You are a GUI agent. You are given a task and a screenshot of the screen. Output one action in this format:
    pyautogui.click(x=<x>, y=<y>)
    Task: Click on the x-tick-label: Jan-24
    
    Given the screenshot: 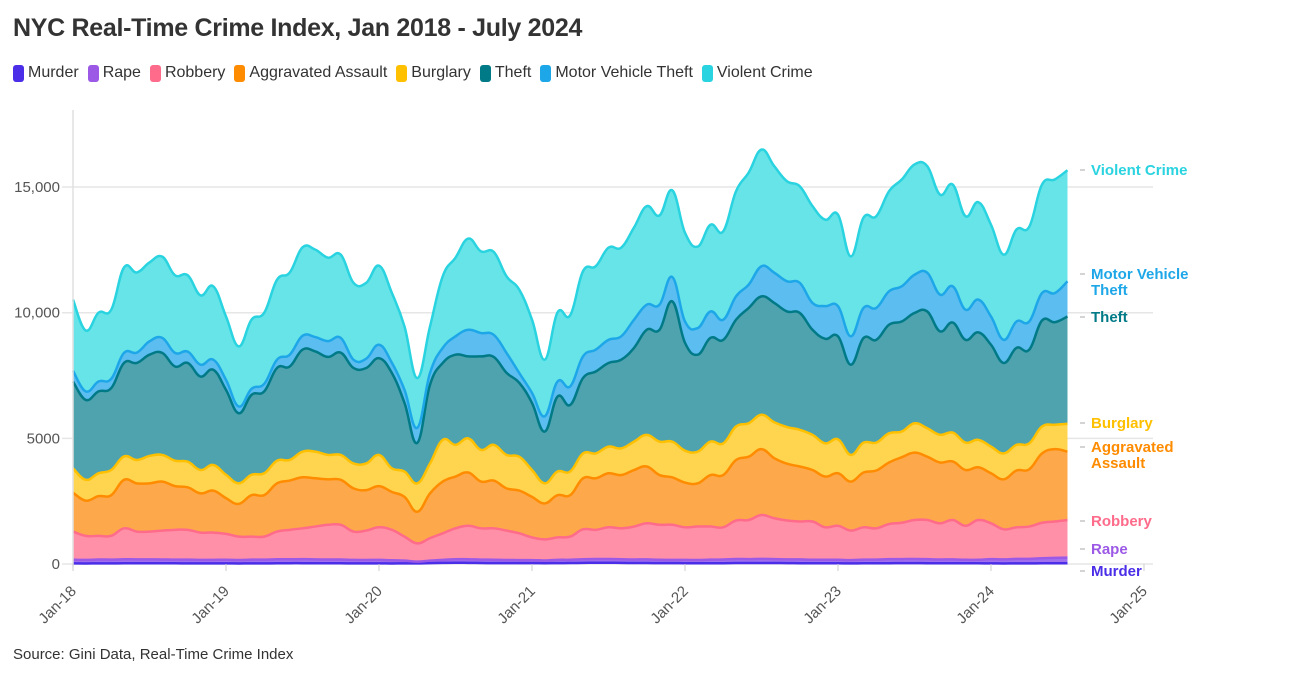 What is the action you would take?
    pyautogui.click(x=975, y=605)
    